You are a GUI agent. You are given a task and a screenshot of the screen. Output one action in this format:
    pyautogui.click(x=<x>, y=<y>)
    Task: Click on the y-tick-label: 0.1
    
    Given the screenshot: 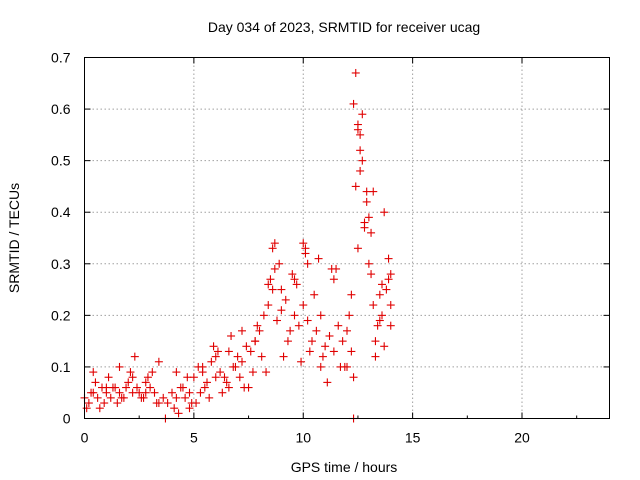 What is the action you would take?
    pyautogui.click(x=61, y=367)
    